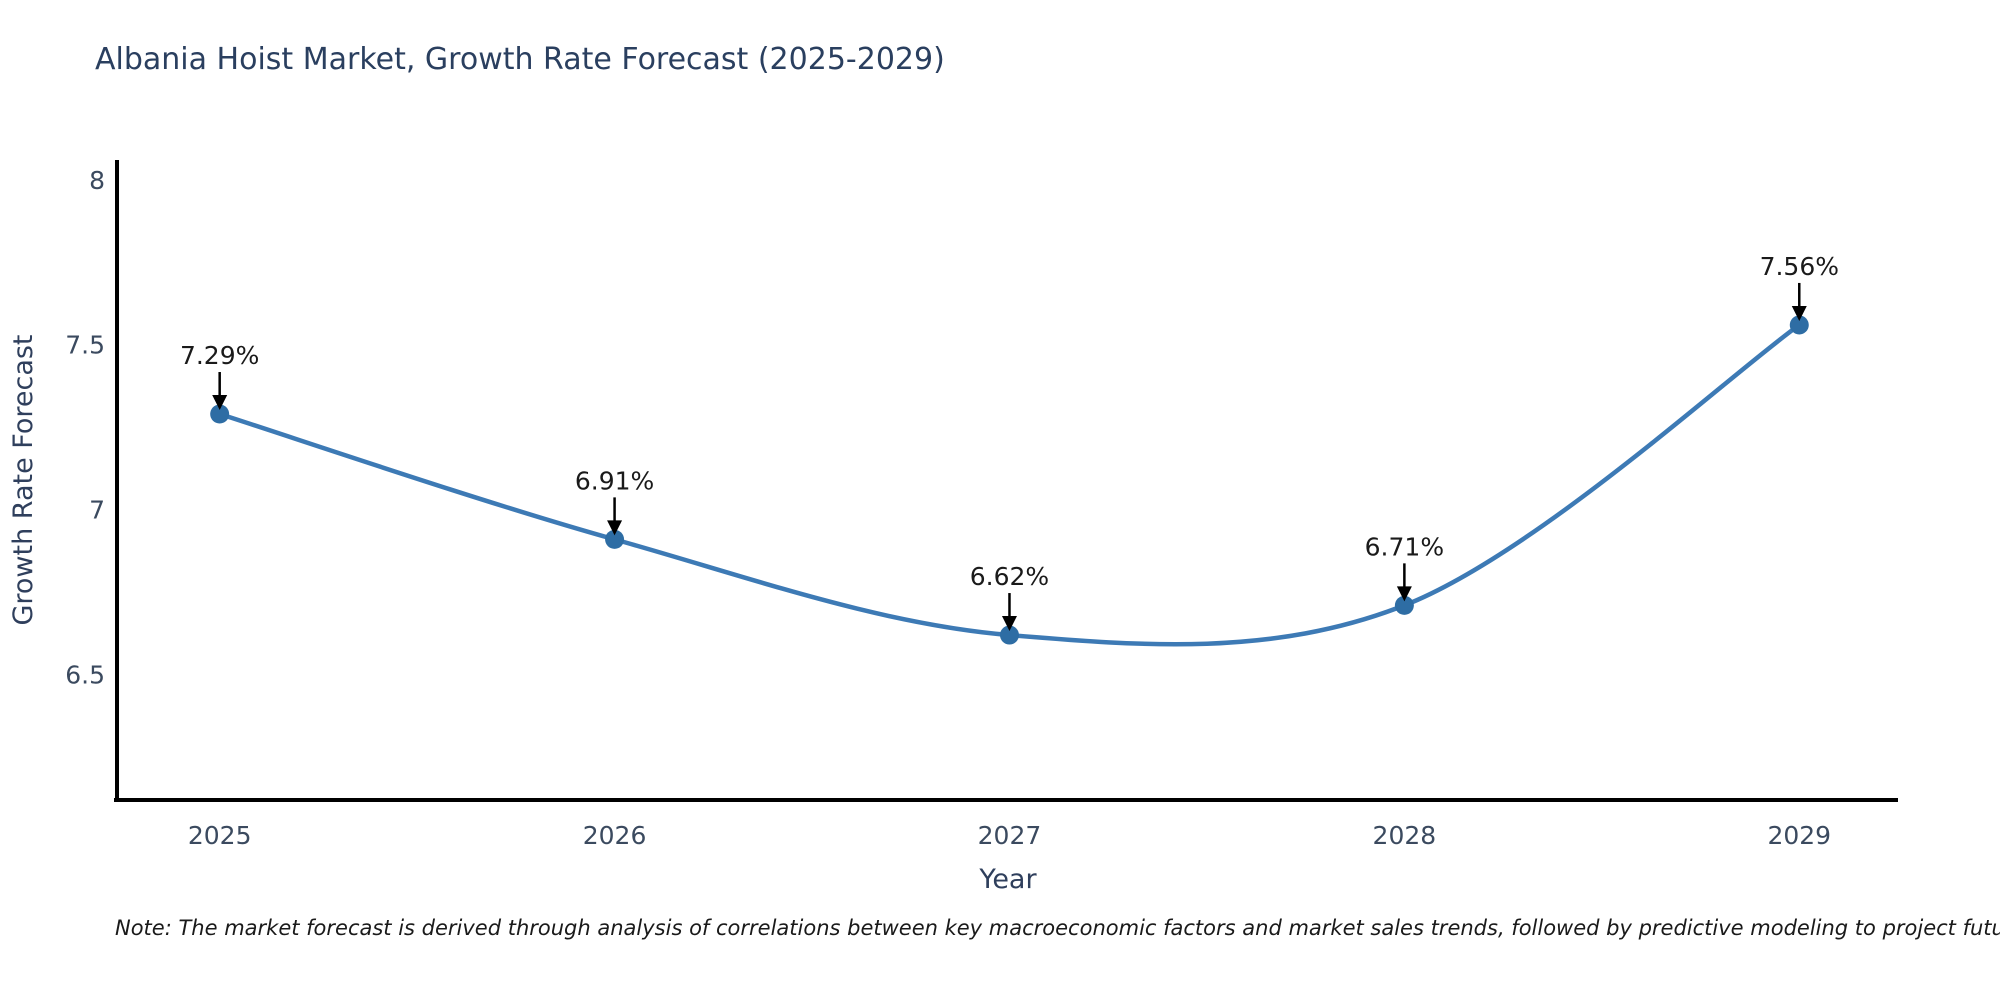  What do you see at coordinates (1010, 835) in the screenshot?
I see `x-tick-label: 2027` at bounding box center [1010, 835].